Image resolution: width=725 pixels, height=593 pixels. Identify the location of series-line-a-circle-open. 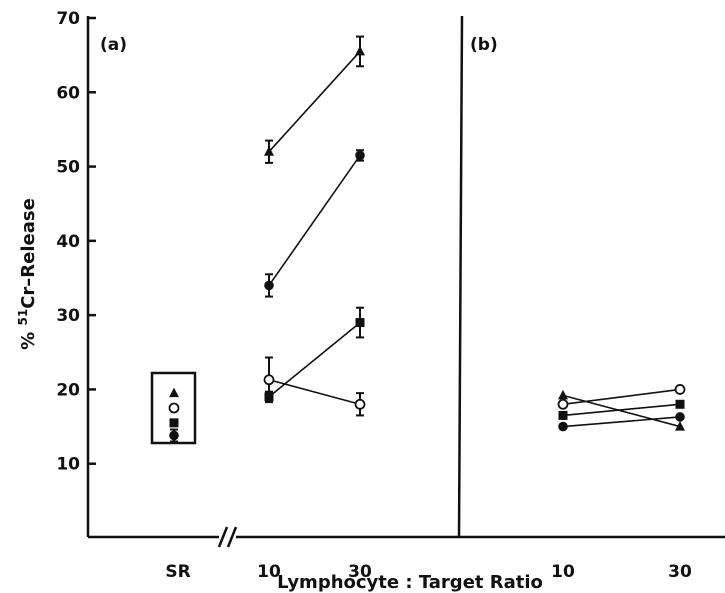
(314, 392).